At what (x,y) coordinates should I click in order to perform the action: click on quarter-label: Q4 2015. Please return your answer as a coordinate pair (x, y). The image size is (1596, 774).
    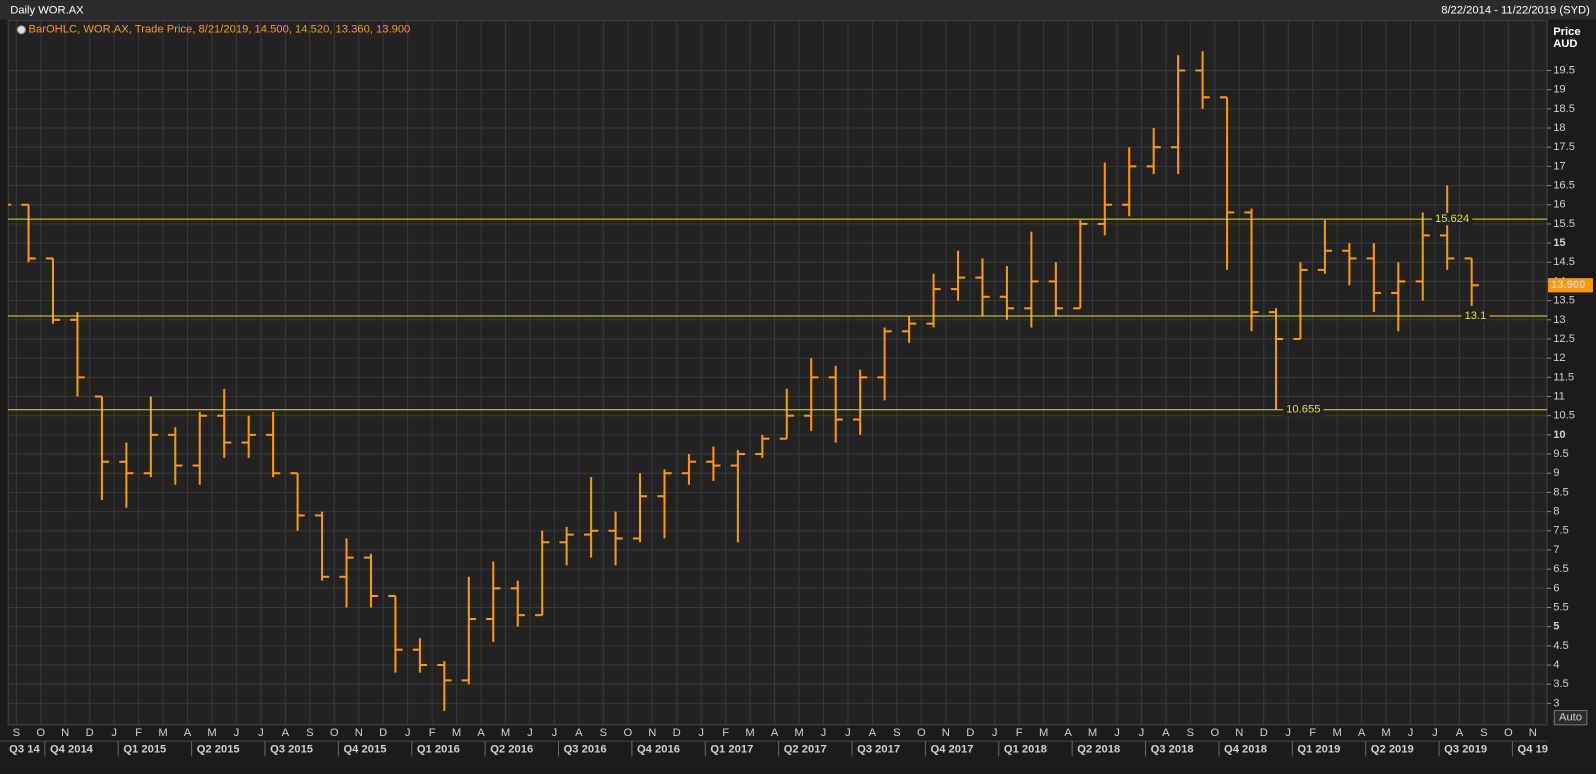
    Looking at the image, I should click on (364, 749).